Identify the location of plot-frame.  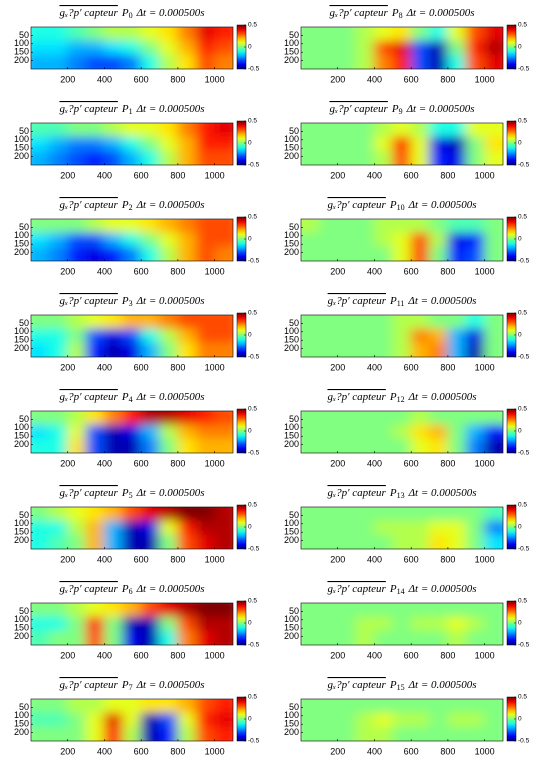
(402, 336).